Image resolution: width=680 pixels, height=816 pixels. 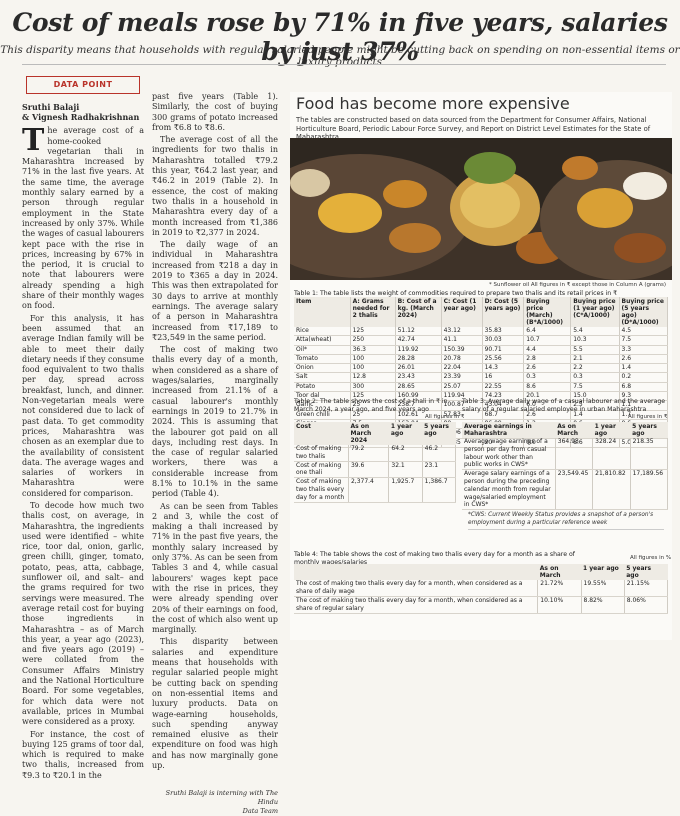 I want to click on row-label: Garlic, so click(x=322, y=405).